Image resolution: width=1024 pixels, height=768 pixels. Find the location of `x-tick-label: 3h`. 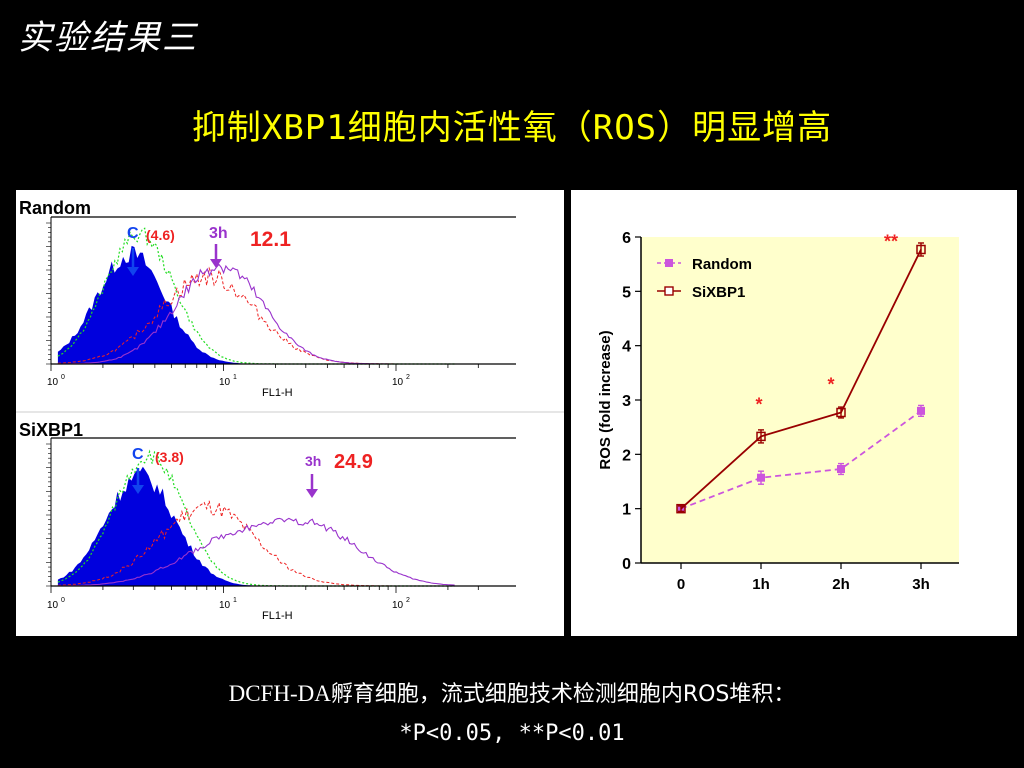

x-tick-label: 3h is located at coordinates (921, 584).